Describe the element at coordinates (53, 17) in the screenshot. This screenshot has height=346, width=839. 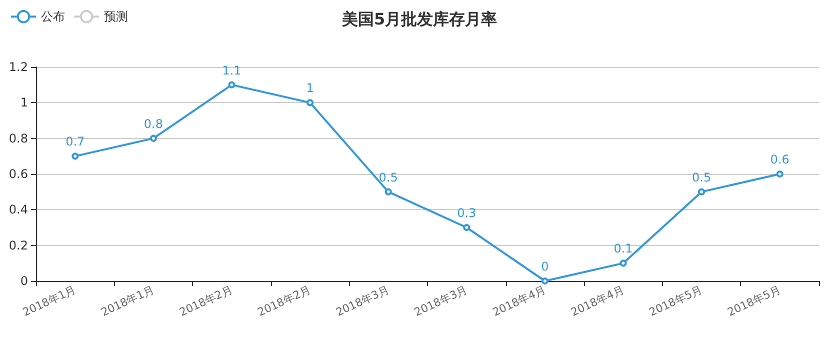
I see `legend-label: 公布` at that location.